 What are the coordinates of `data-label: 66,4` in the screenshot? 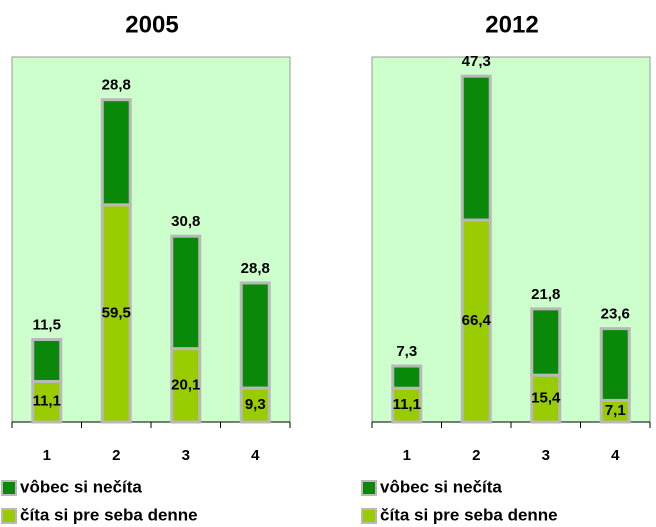 It's located at (477, 320).